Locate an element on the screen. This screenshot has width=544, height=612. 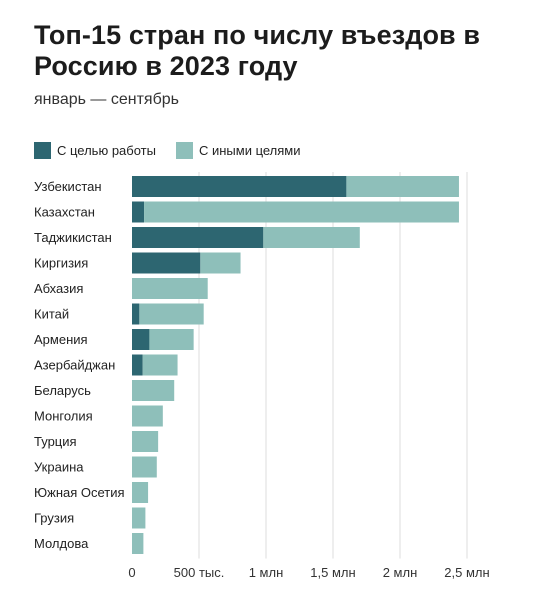
legend-swatch-work is located at coordinates (42, 150).